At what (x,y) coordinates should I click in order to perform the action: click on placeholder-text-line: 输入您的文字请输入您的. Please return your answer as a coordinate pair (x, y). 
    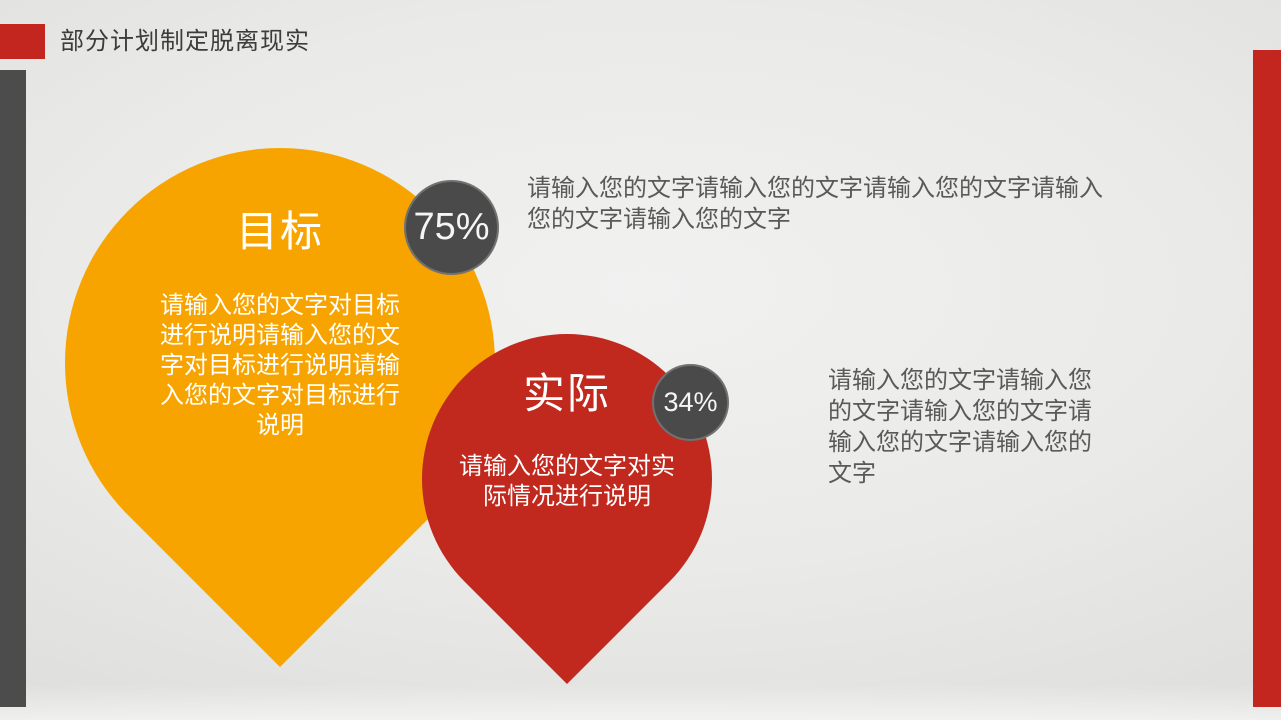
    Looking at the image, I should click on (960, 442).